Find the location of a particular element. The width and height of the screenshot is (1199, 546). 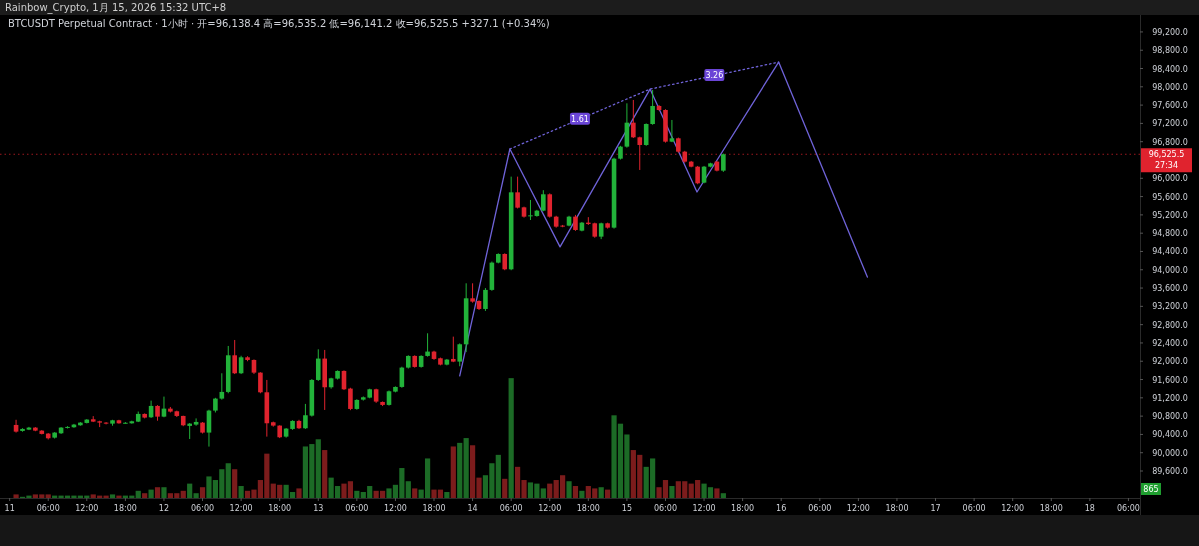

y-tick-label: 93,200.0 is located at coordinates (1170, 307).